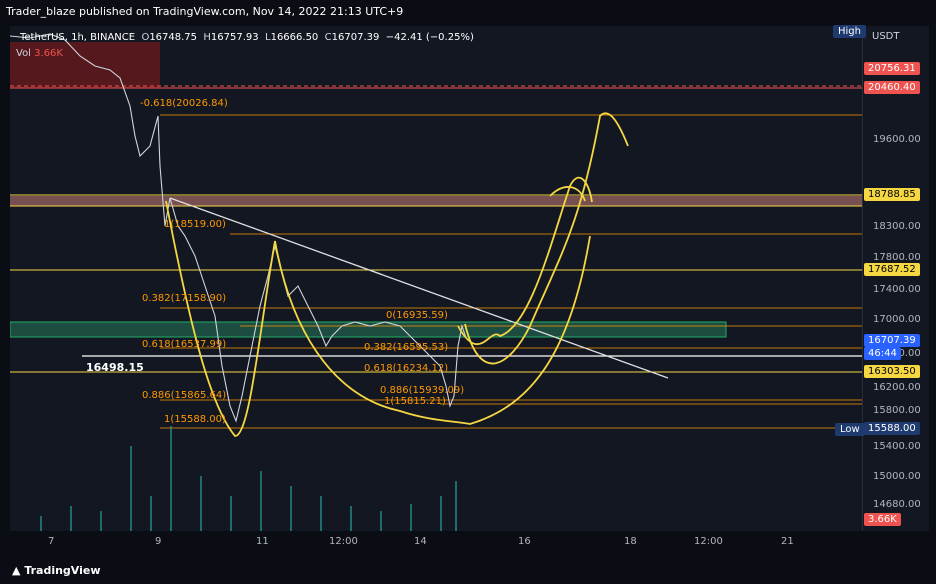  Describe the element at coordinates (897, 226) in the screenshot. I see `y-tick-2: 18300.00` at that location.